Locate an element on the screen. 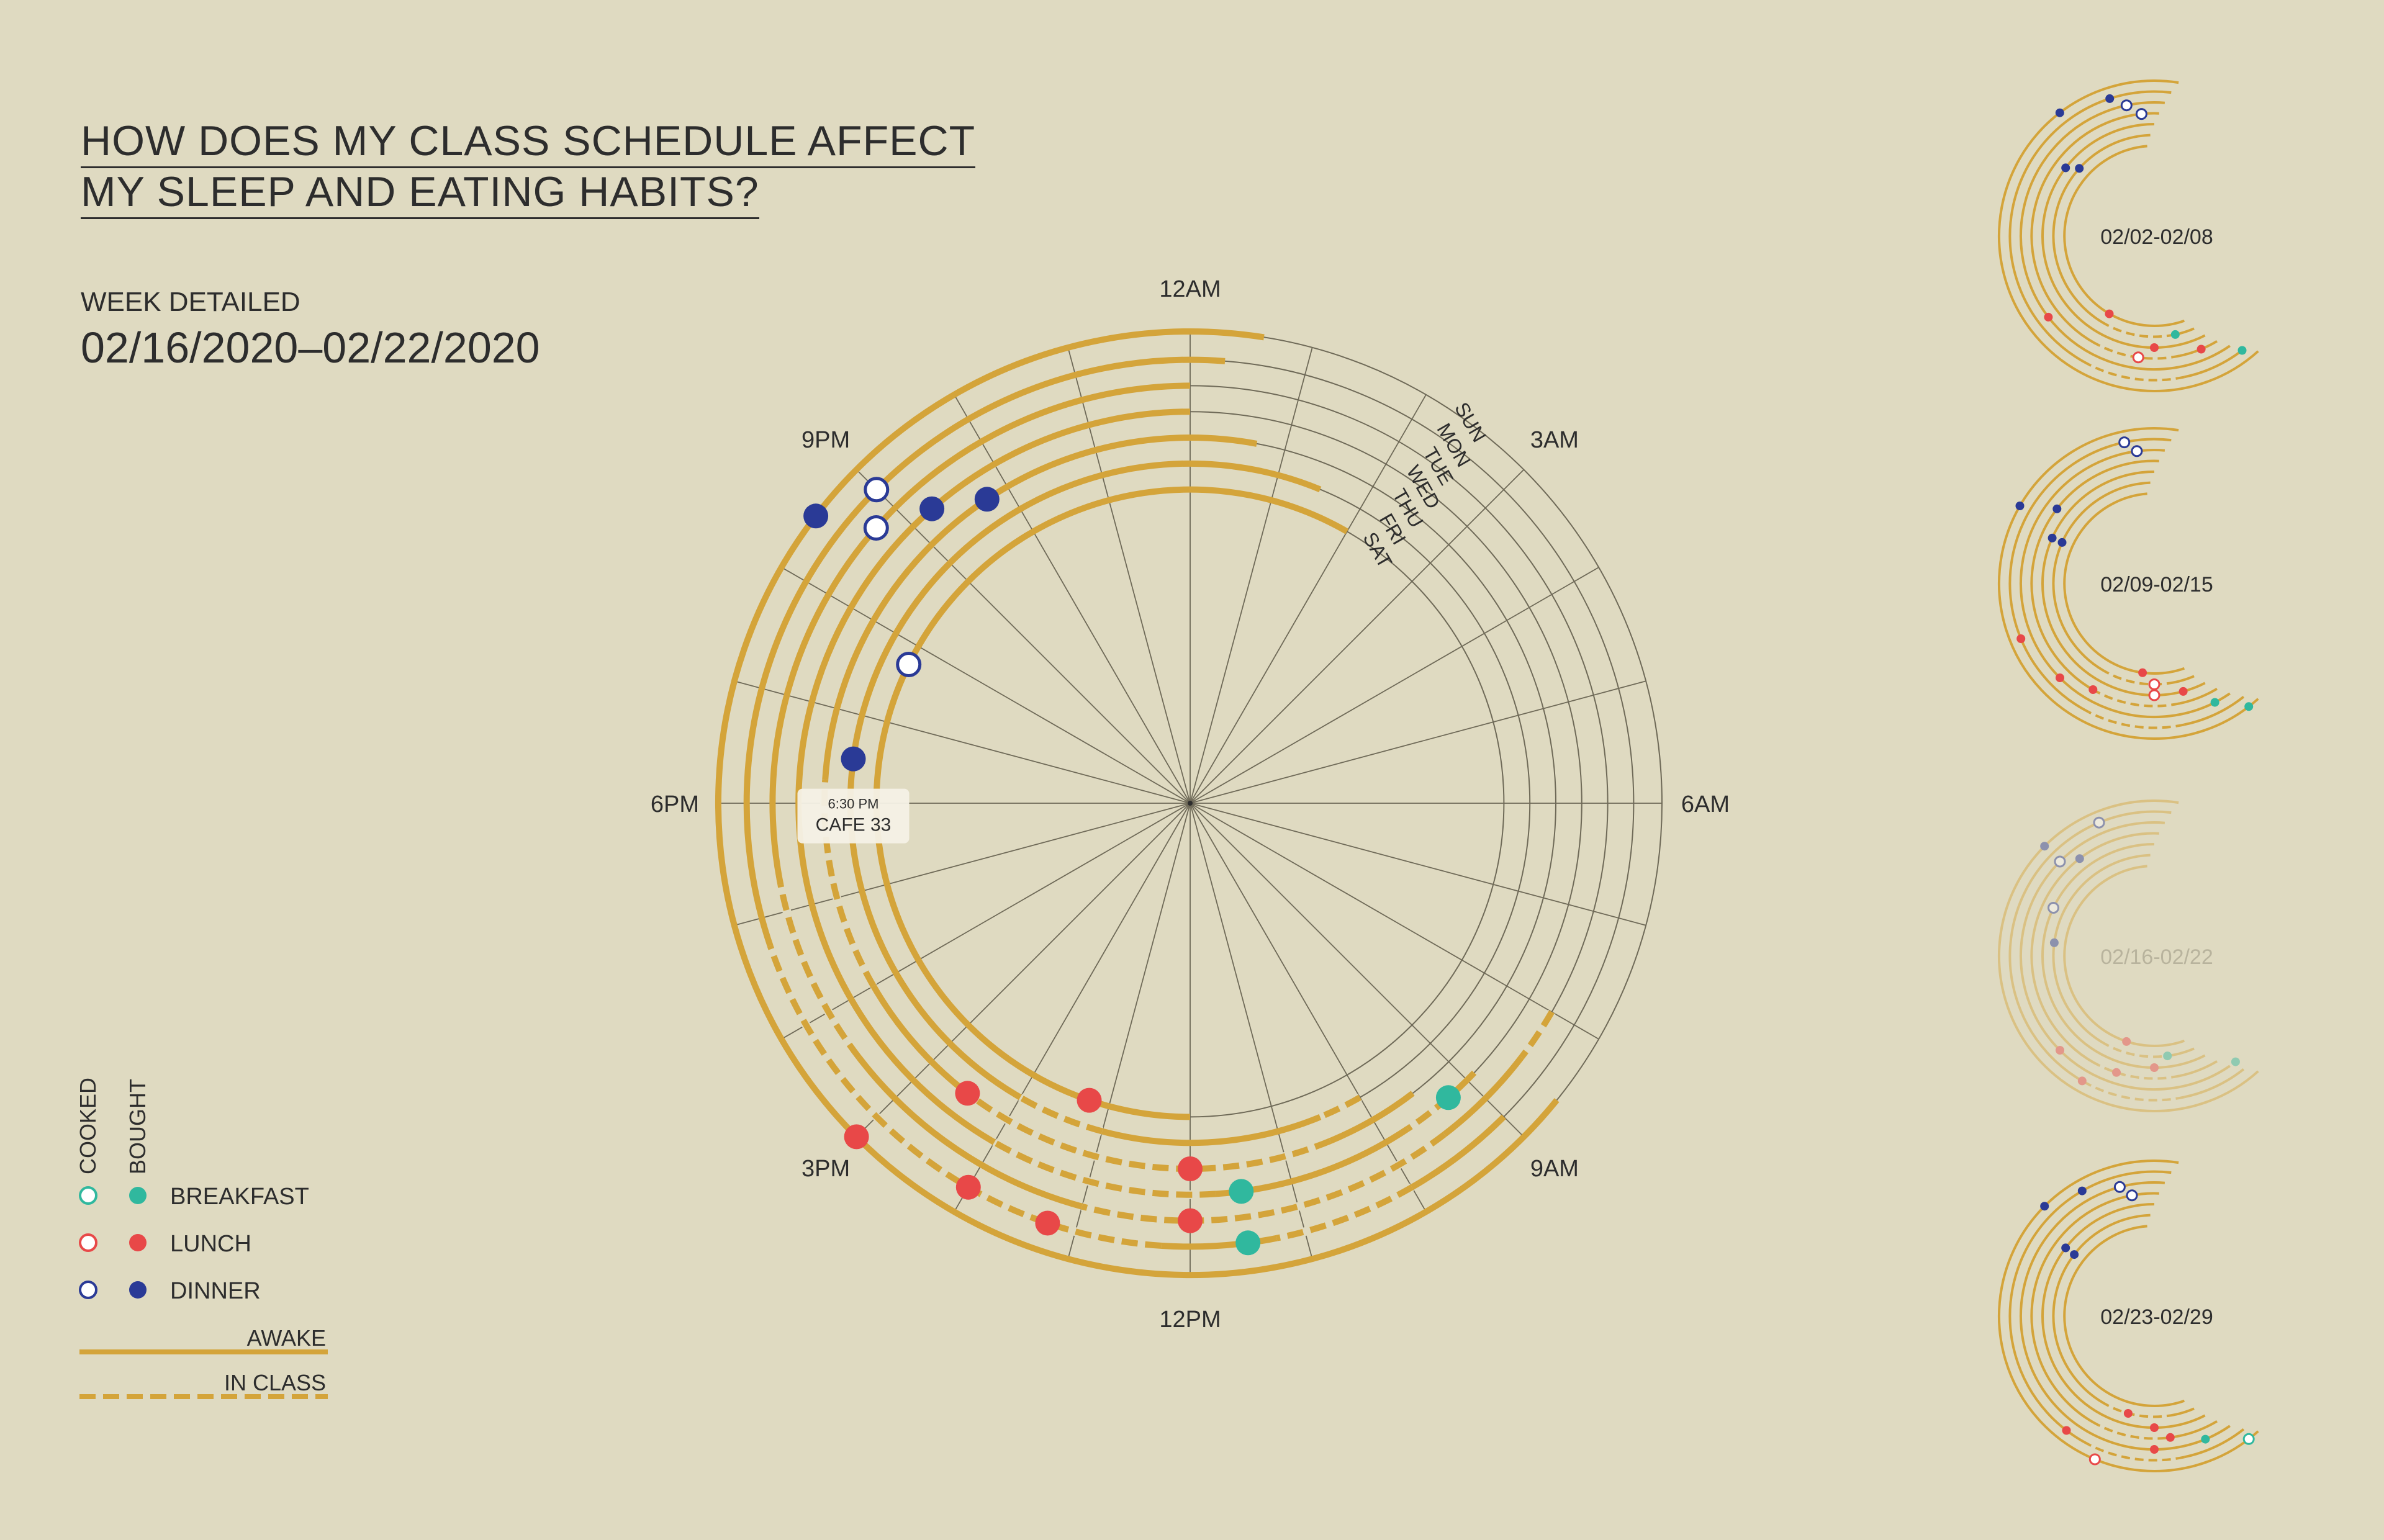 Image resolution: width=2384 pixels, height=1540 pixels. week-thumbnail: 02/09-02/15 is located at coordinates (2128, 584).